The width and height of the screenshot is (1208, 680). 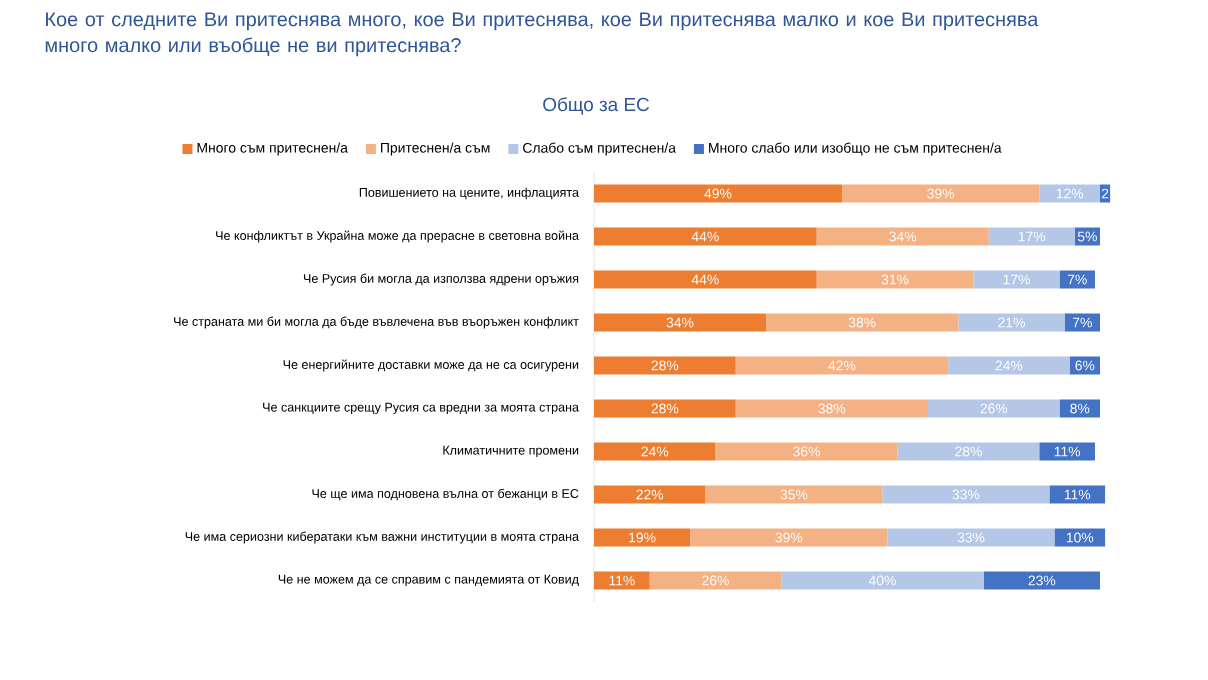 I want to click on chart-title: Кое от следните Ви притеснява много, кое Ви притеснява, кое Ви притеснява малко и кое Ви притеснява много малко или въобще не ви притеснява?, so click(x=542, y=34).